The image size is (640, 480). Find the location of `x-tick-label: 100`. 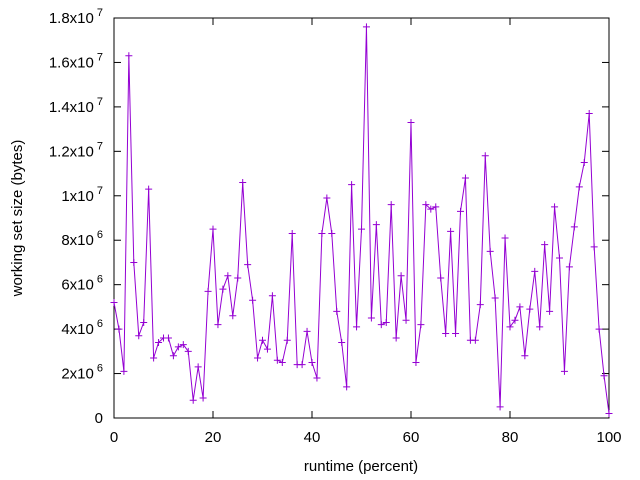

x-tick-label: 100 is located at coordinates (608, 437).